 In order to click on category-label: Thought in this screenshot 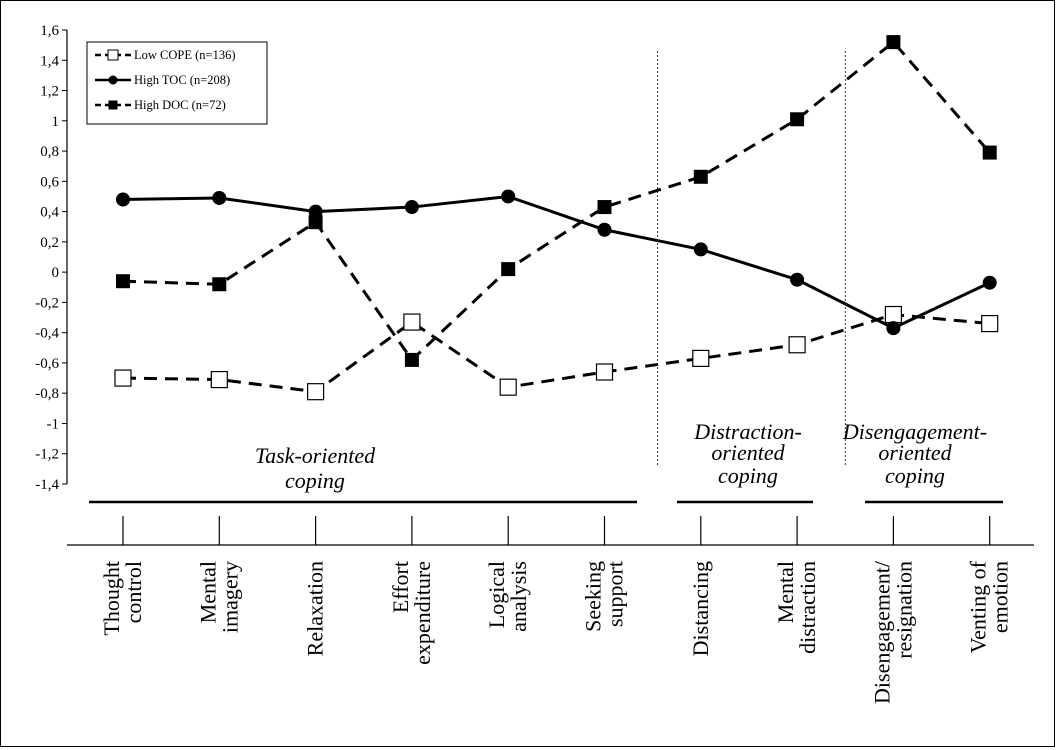, I will do `click(111, 598)`.